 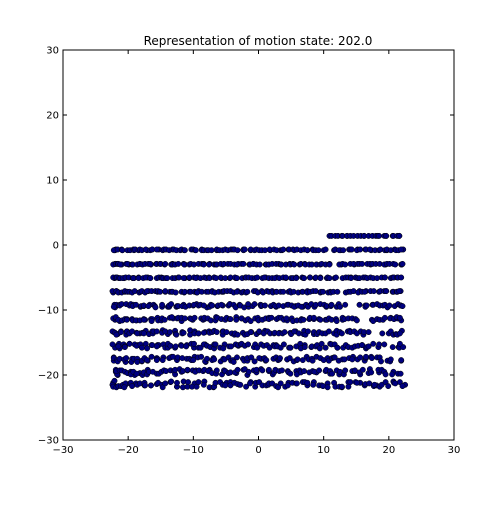 What do you see at coordinates (258, 450) in the screenshot?
I see `x-tick-label: 0` at bounding box center [258, 450].